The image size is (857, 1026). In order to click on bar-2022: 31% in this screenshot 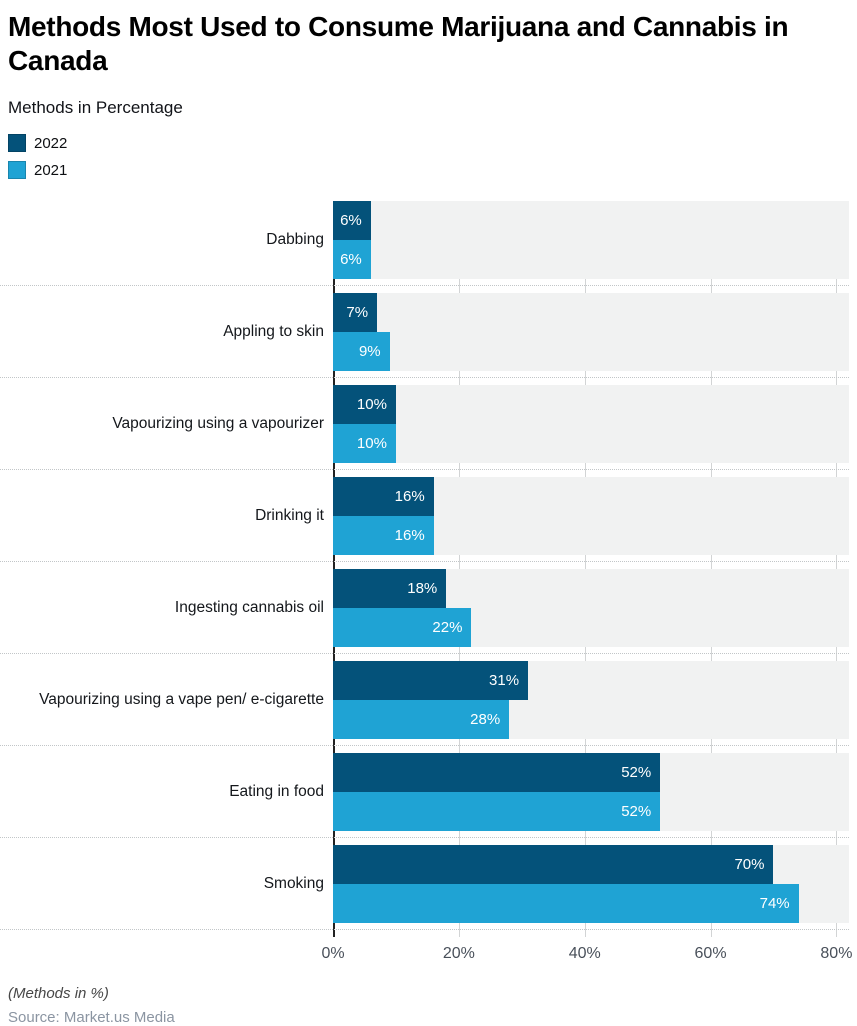, I will do `click(431, 681)`.